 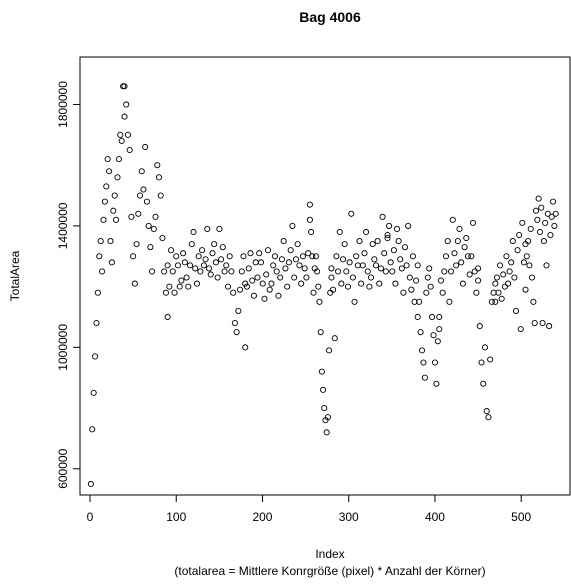 I want to click on x-axis: 0 100 200 300 400 500, so click(x=309, y=509).